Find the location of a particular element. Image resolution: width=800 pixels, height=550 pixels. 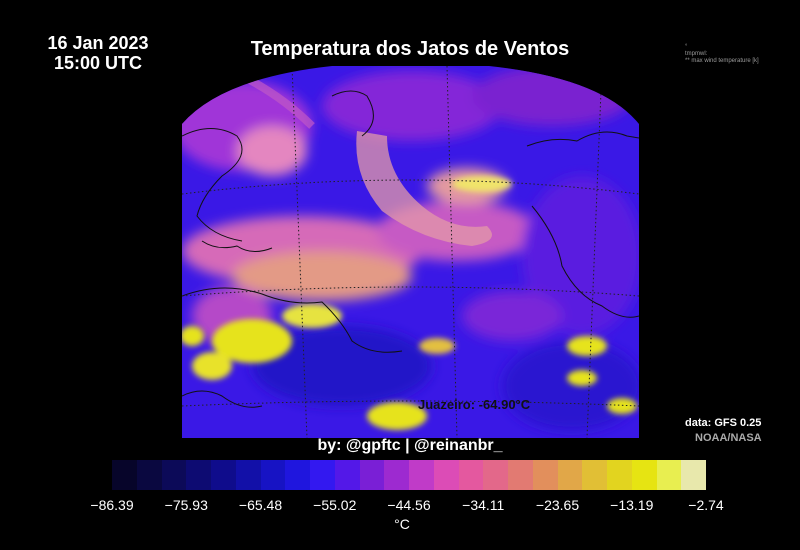

meta-degree: ° is located at coordinates (686, 47).